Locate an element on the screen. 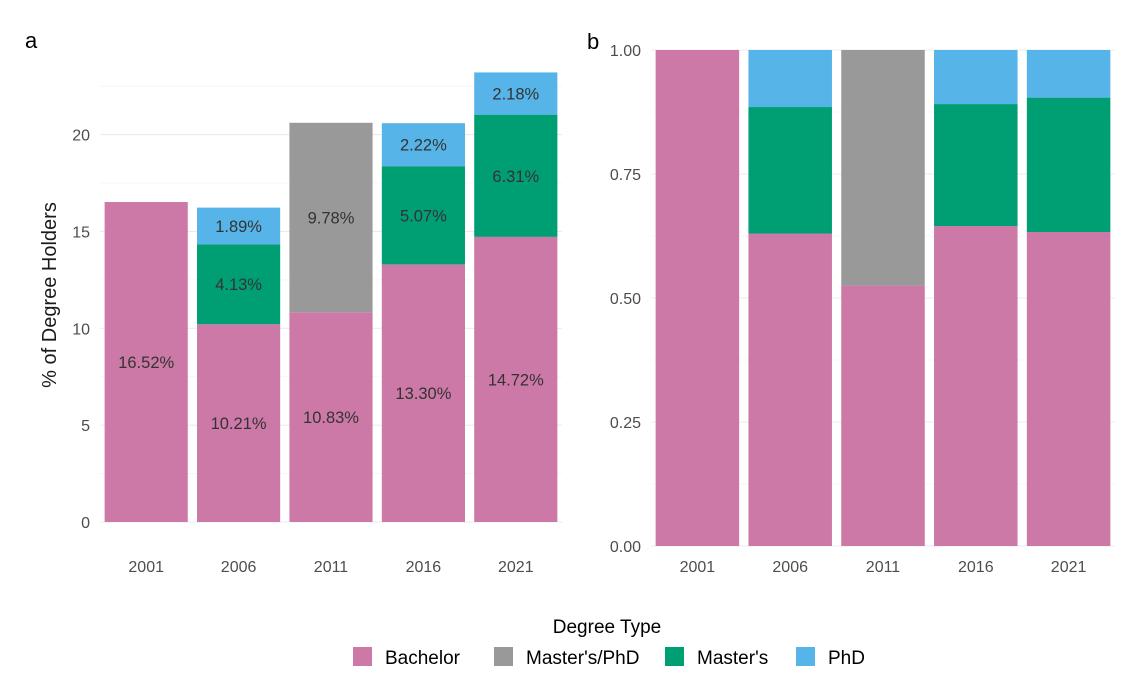 The image size is (1138, 700). data-label-master-s-2006: 4.13% is located at coordinates (238, 285).